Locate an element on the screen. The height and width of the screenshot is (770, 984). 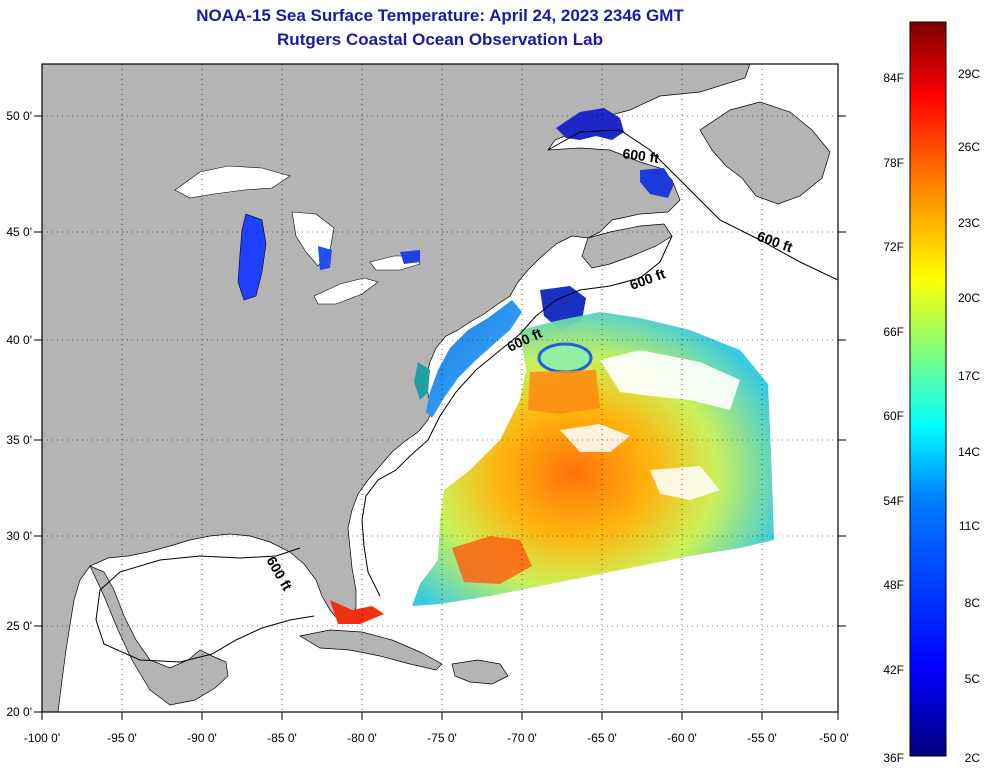
lon-label: -90 0' is located at coordinates (202, 738).